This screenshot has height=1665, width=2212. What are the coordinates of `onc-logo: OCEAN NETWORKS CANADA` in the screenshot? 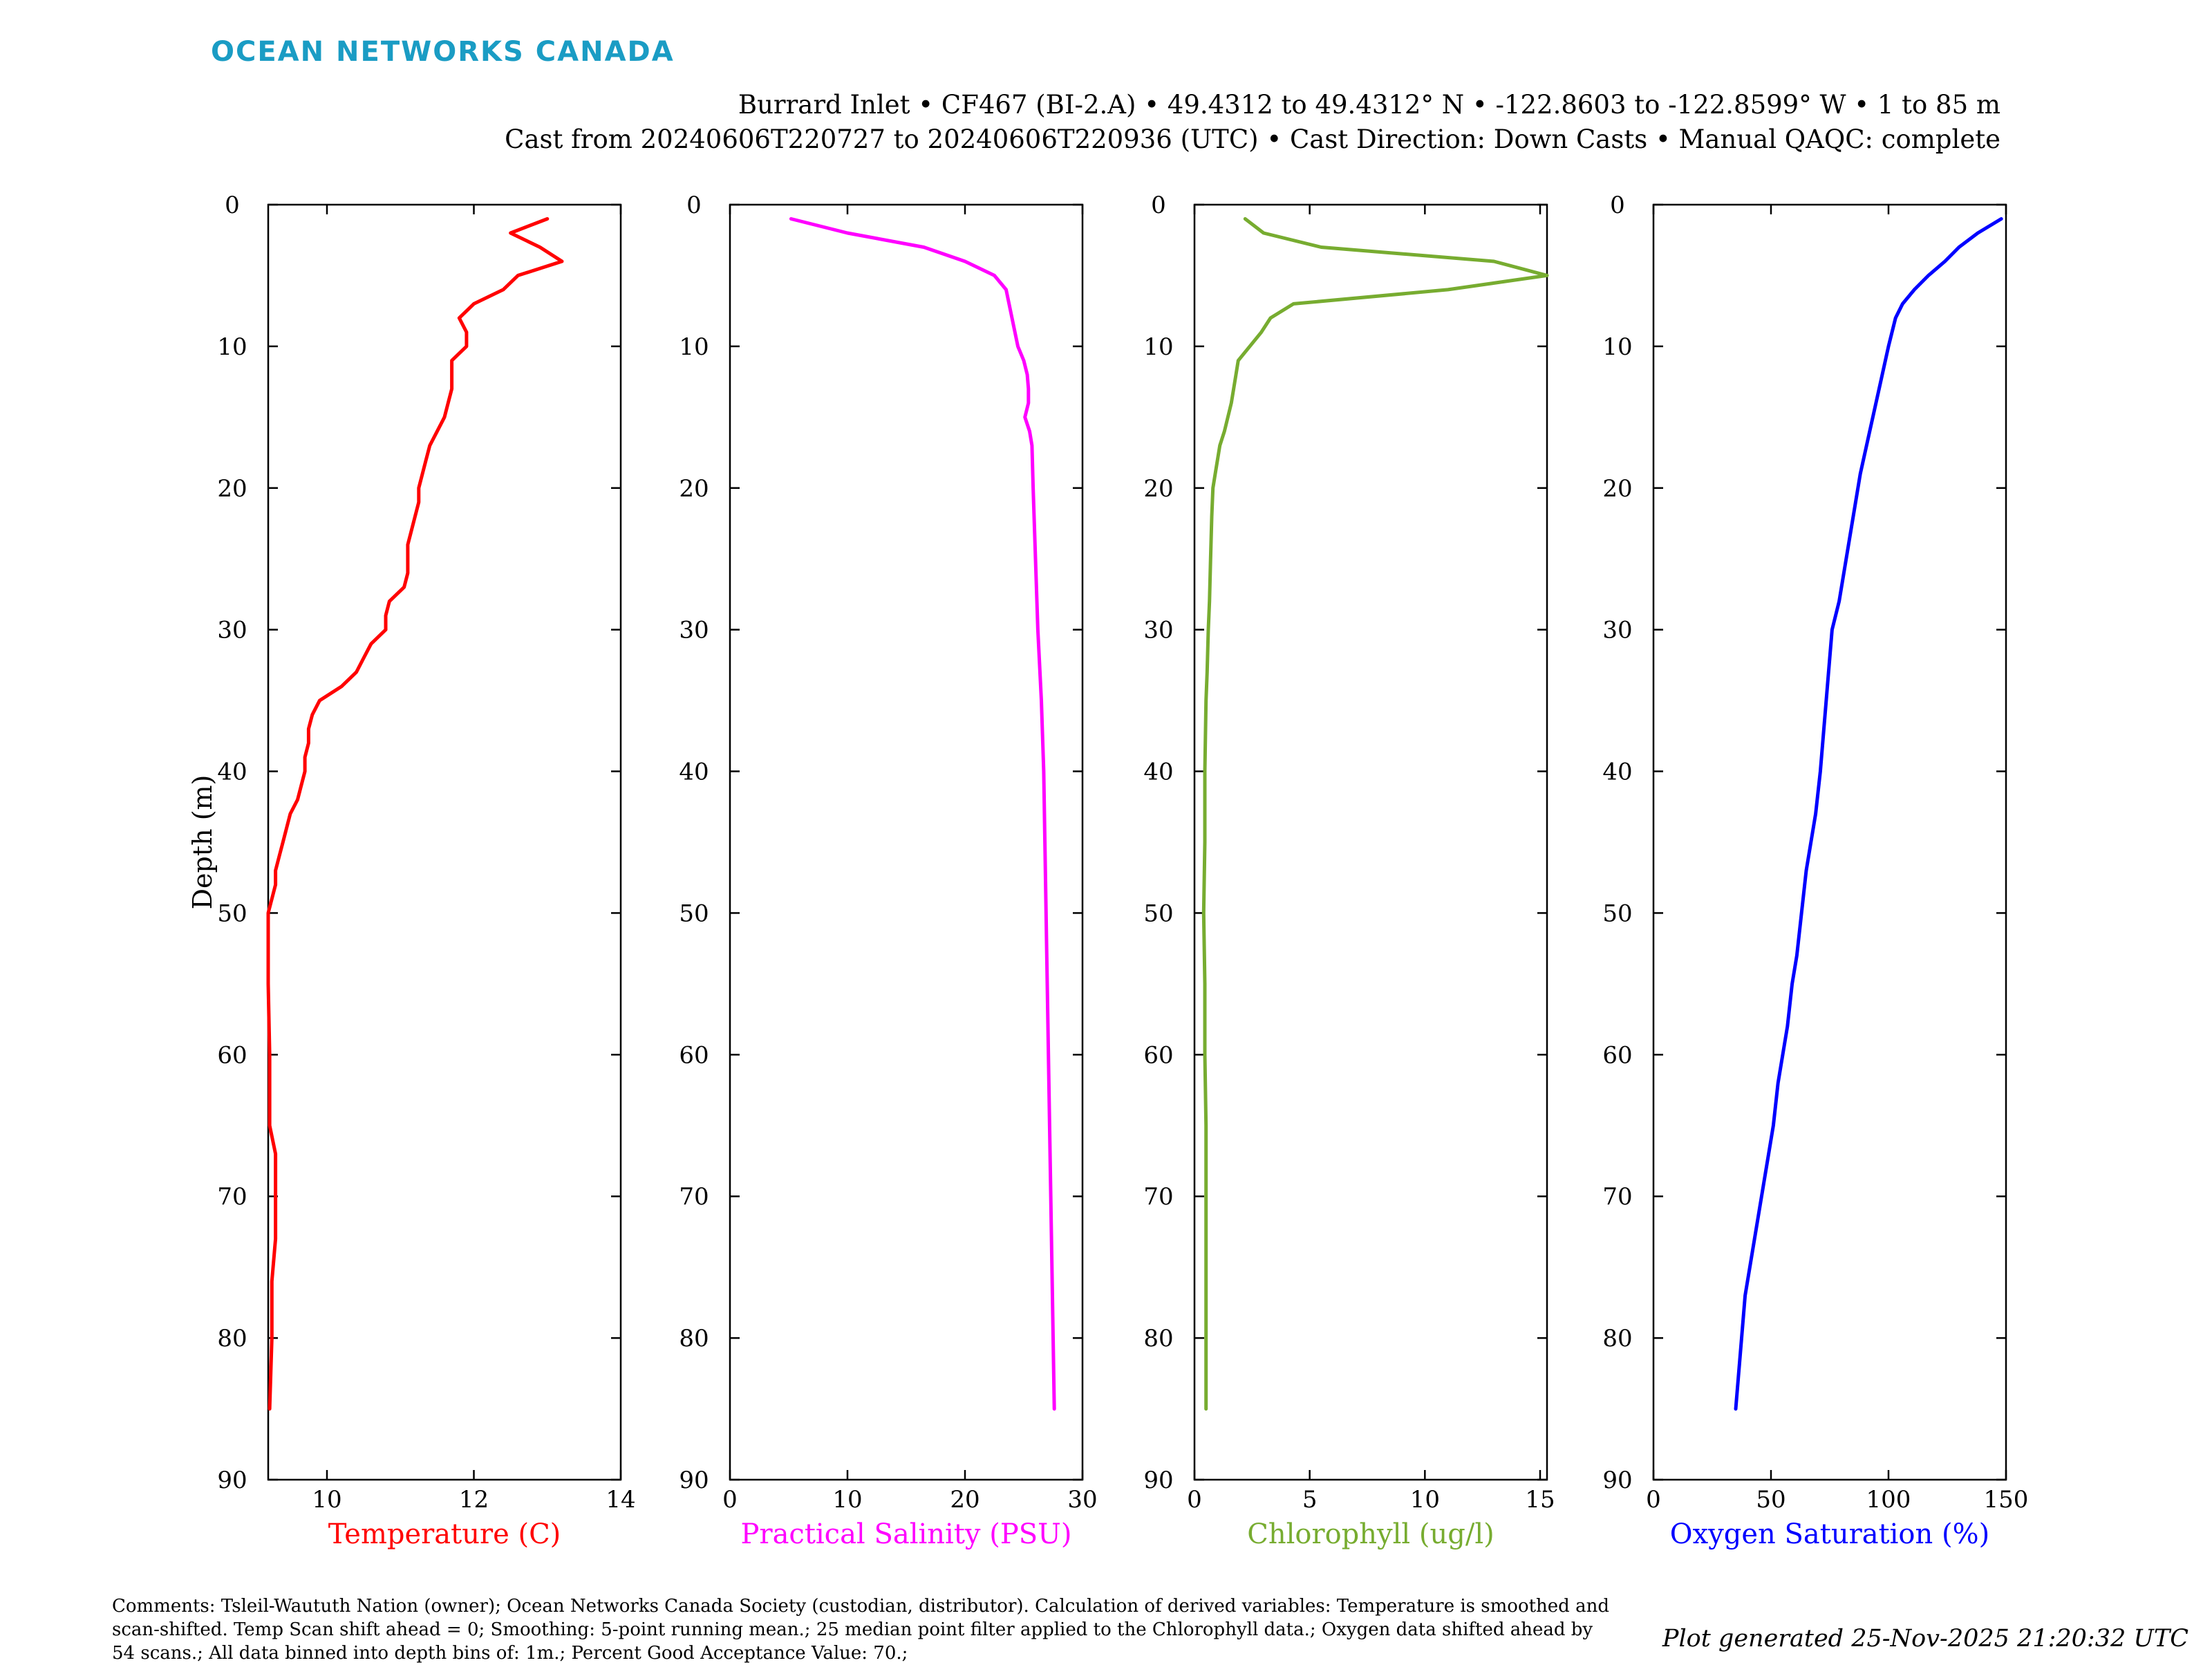 It's located at (443, 52).